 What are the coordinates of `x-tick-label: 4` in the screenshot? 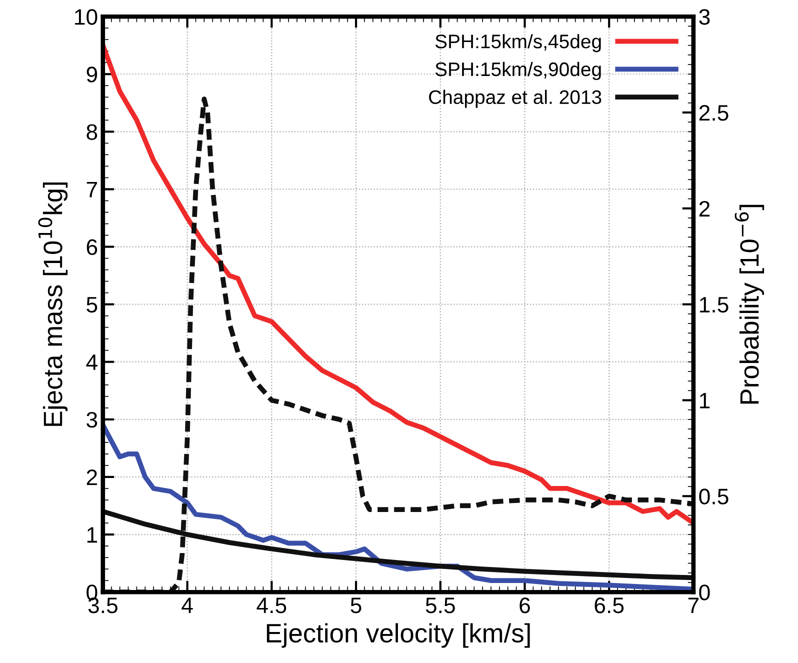 It's located at (187, 606).